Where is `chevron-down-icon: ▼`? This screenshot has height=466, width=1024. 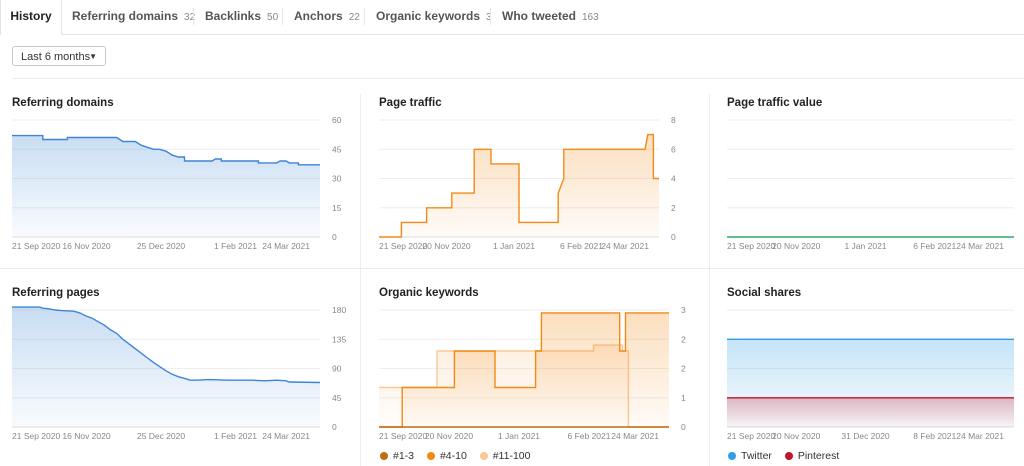
chevron-down-icon: ▼ is located at coordinates (93, 56).